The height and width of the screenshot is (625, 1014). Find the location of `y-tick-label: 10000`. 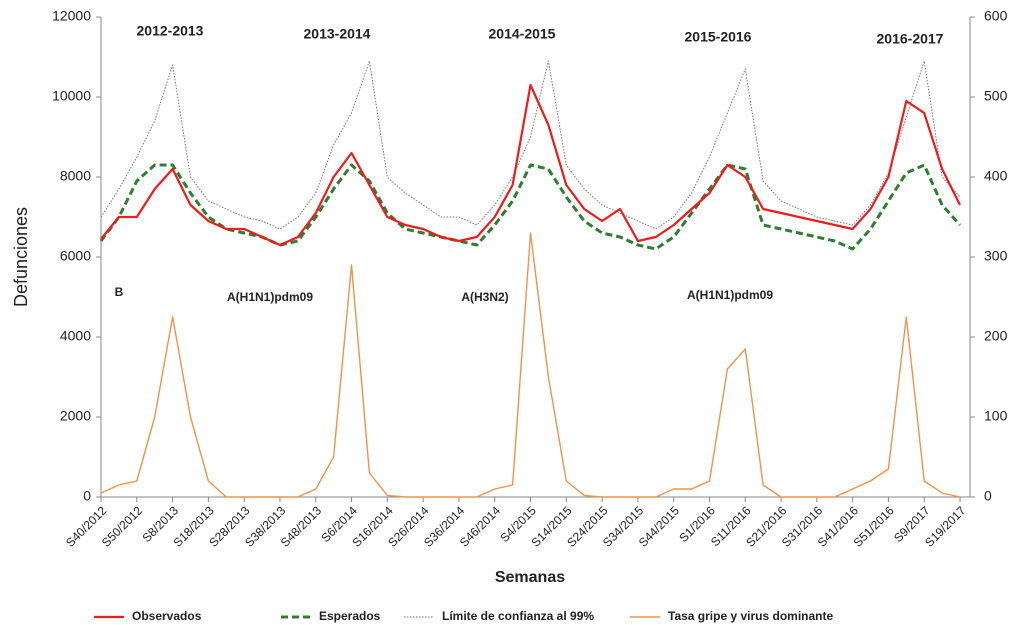

y-tick-label: 10000 is located at coordinates (71, 96).